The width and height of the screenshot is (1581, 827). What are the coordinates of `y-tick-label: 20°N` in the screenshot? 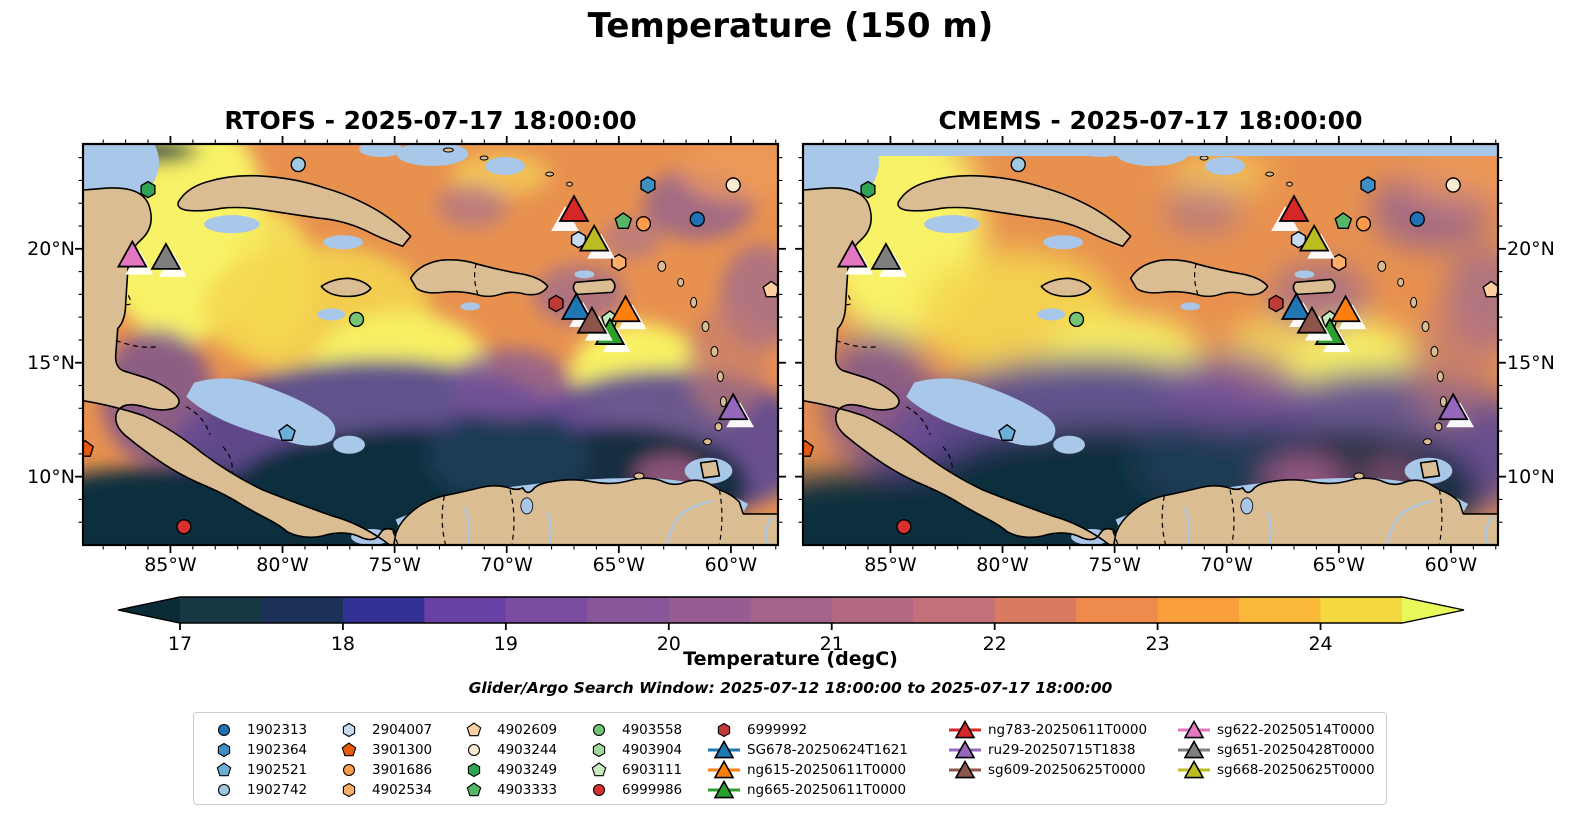 It's located at (1531, 248).